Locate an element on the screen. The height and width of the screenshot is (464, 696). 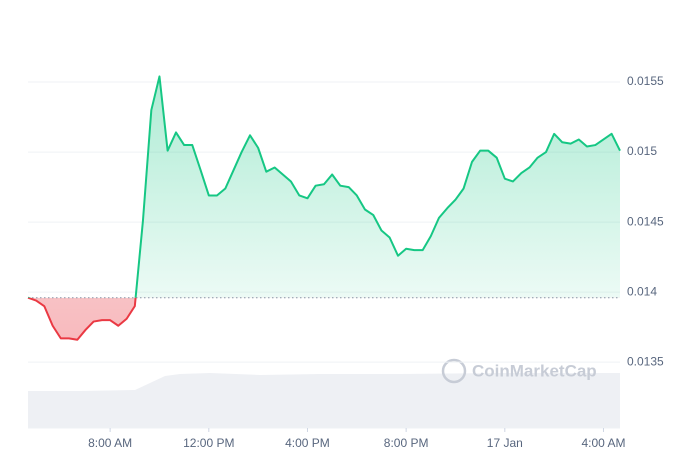
area-below is located at coordinates (82, 318).